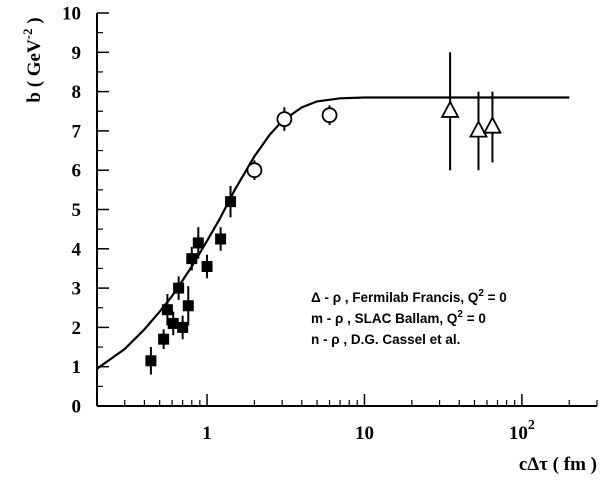 Image resolution: width=605 pixels, height=481 pixels. I want to click on y-tick-label: 6, so click(77, 171).